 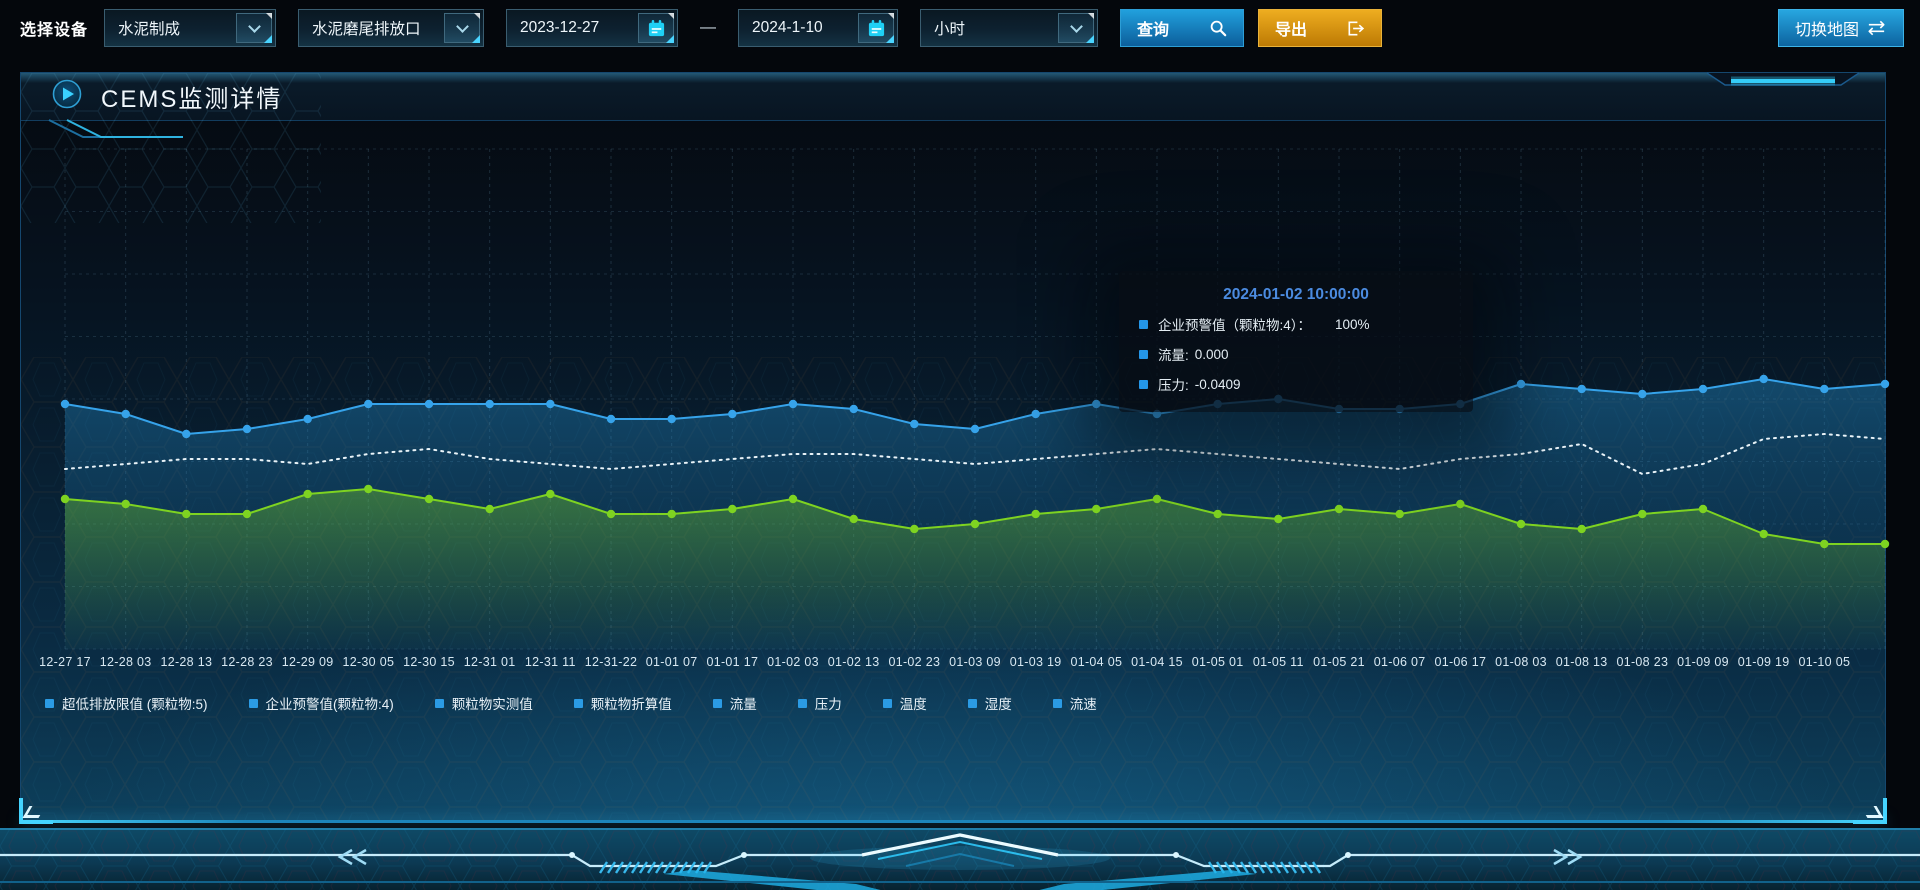 I want to click on export-icon, so click(x=1356, y=28).